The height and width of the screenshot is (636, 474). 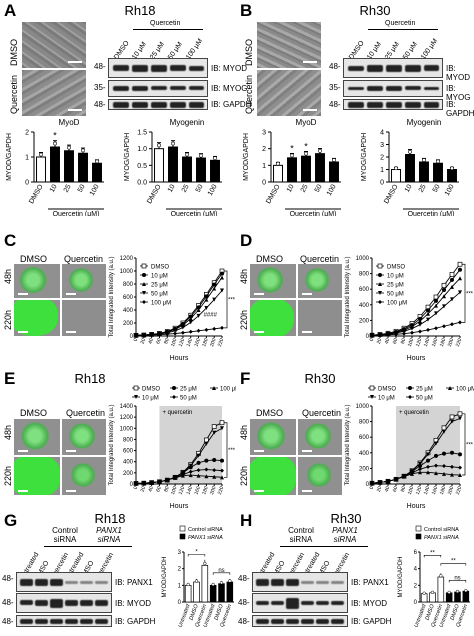 I want to click on panel-label-h: H, so click(x=246, y=520).